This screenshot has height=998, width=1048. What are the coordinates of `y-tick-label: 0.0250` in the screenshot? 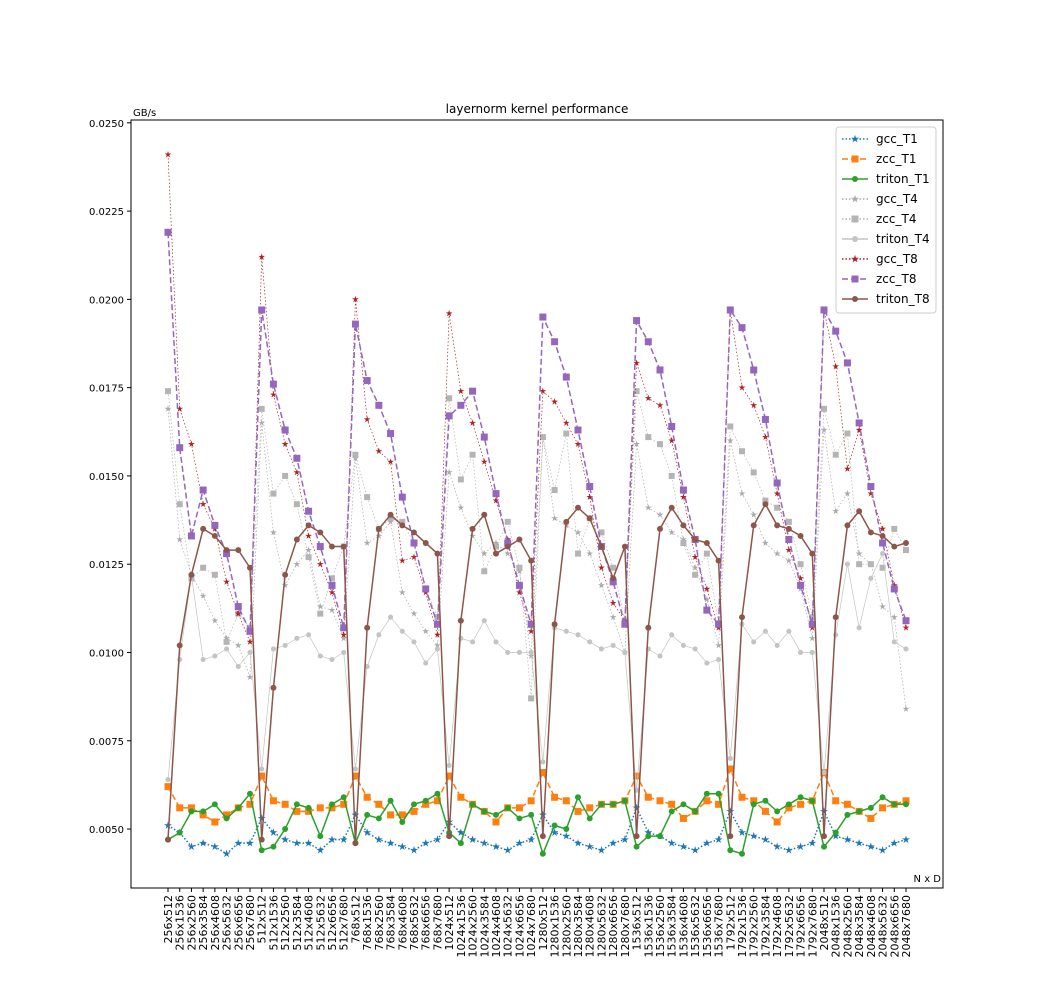 It's located at (106, 124).